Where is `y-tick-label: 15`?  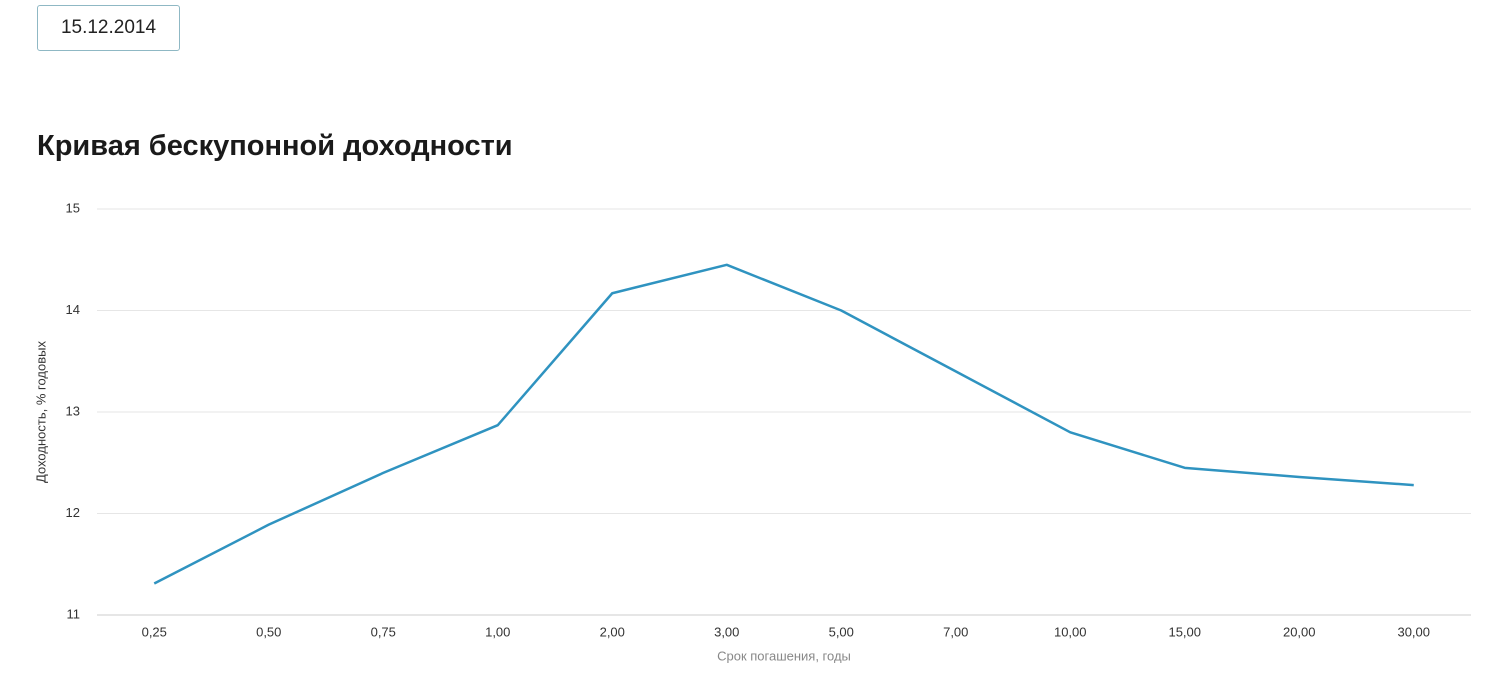
y-tick-label: 15 is located at coordinates (73, 207).